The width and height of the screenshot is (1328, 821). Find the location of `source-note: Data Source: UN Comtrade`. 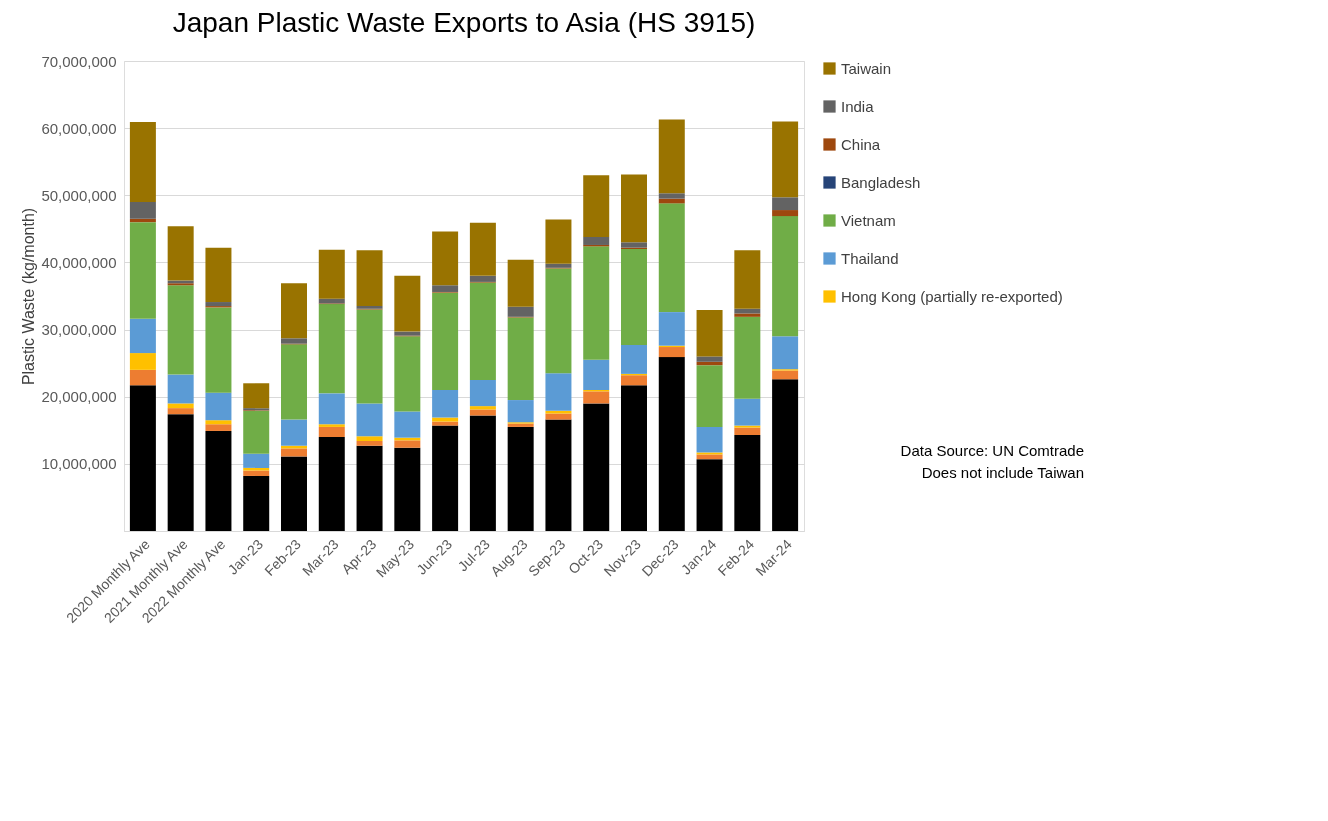

source-note: Data Source: UN Comtrade is located at coordinates (992, 450).